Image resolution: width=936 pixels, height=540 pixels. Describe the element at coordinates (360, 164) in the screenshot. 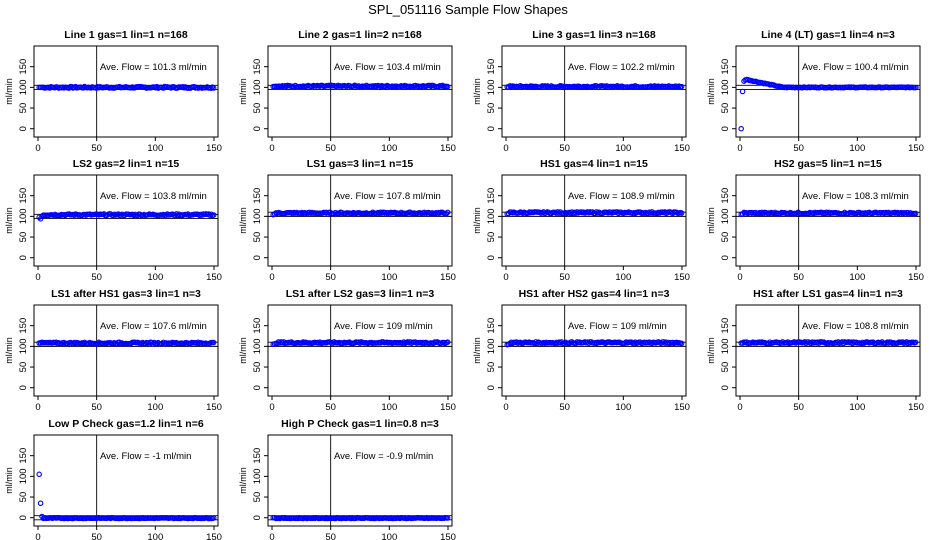

I see `panel-title: LS1 gas=3 lin=1 n=15` at that location.